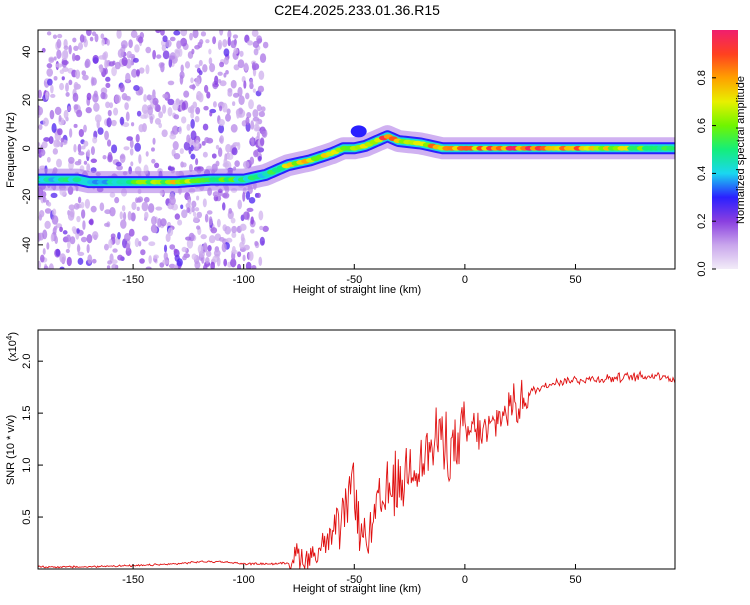 This screenshot has width=750, height=605. Describe the element at coordinates (27, 148) in the screenshot. I see `spectrogram-y-tick-label: 0` at that location.